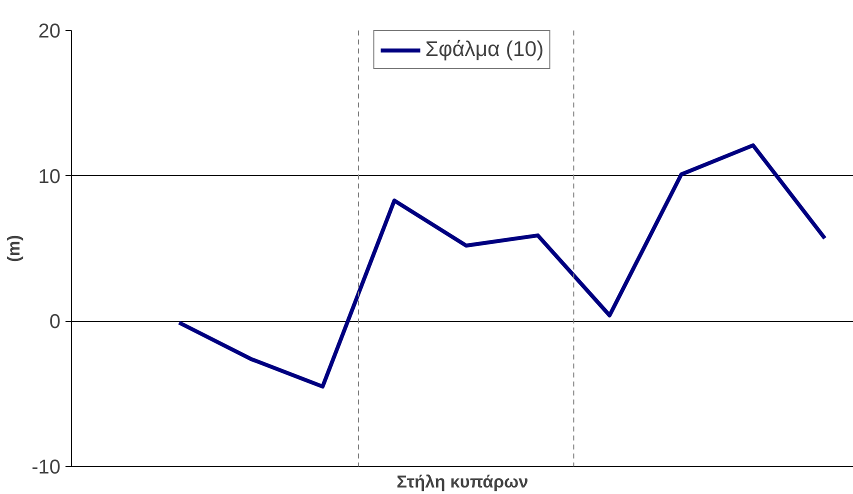 Image resolution: width=853 pixels, height=494 pixels. I want to click on y-tick-label: 0, so click(54, 322).